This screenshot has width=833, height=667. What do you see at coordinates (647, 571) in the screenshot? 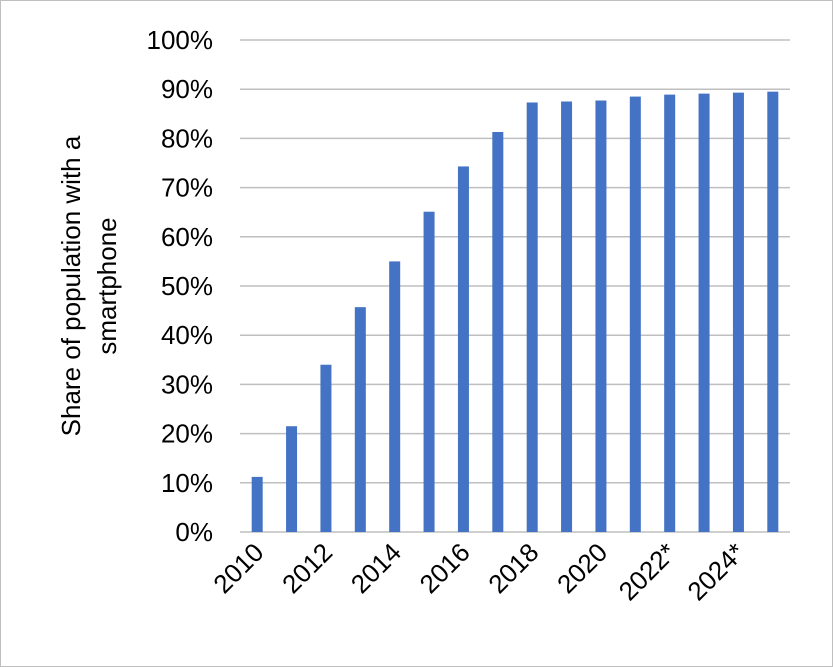
I see `x-tick-label: 2022*` at bounding box center [647, 571].